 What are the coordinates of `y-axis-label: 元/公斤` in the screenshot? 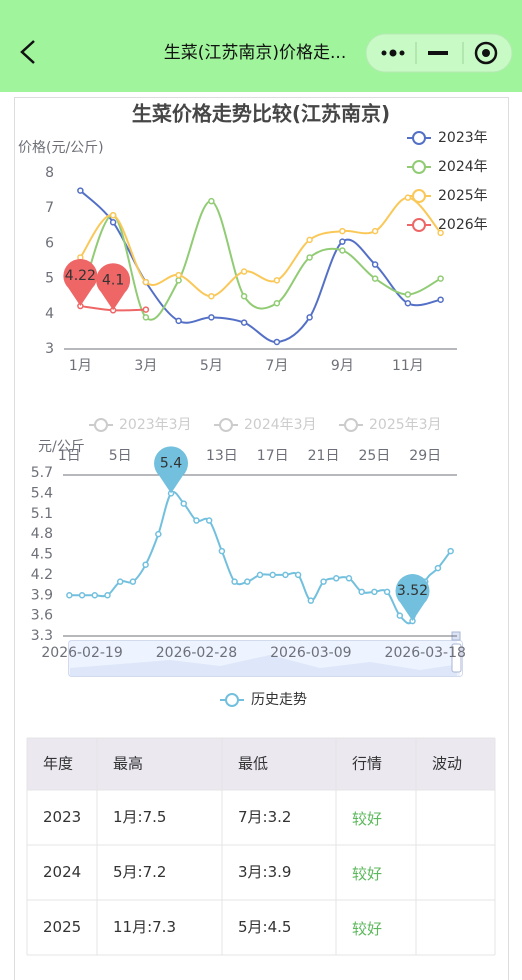 It's located at (61, 447).